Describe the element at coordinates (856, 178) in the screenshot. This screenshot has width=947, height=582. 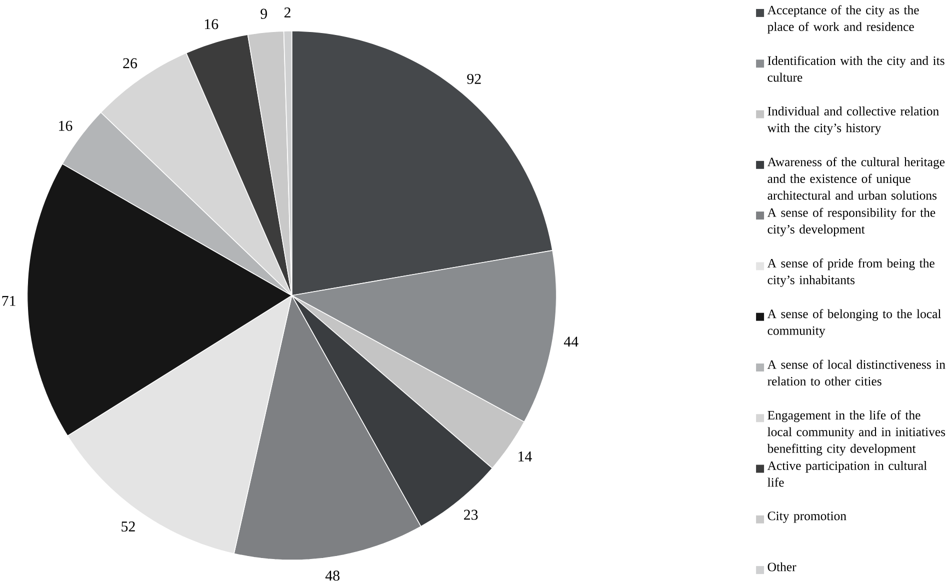
I see `legend-label: Awareness of the cultural heritage and the existence of unique architectural and urban solutions` at that location.